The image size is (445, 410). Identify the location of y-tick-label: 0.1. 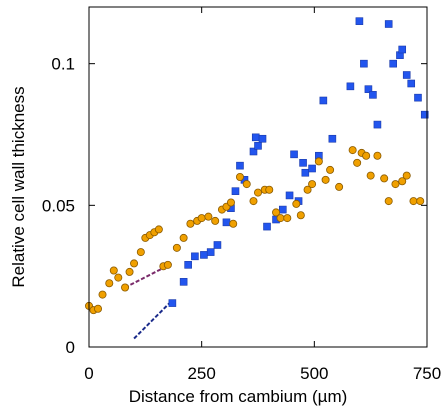
(63, 64).